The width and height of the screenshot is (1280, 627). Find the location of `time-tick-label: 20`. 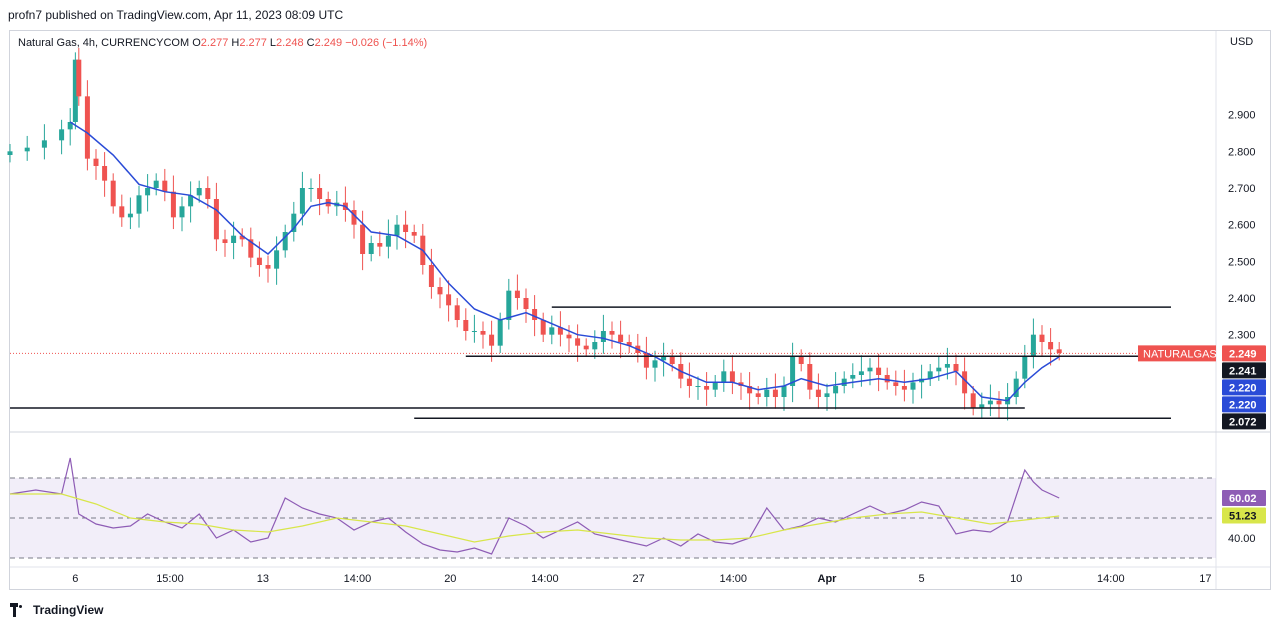

time-tick-label: 20 is located at coordinates (450, 579).